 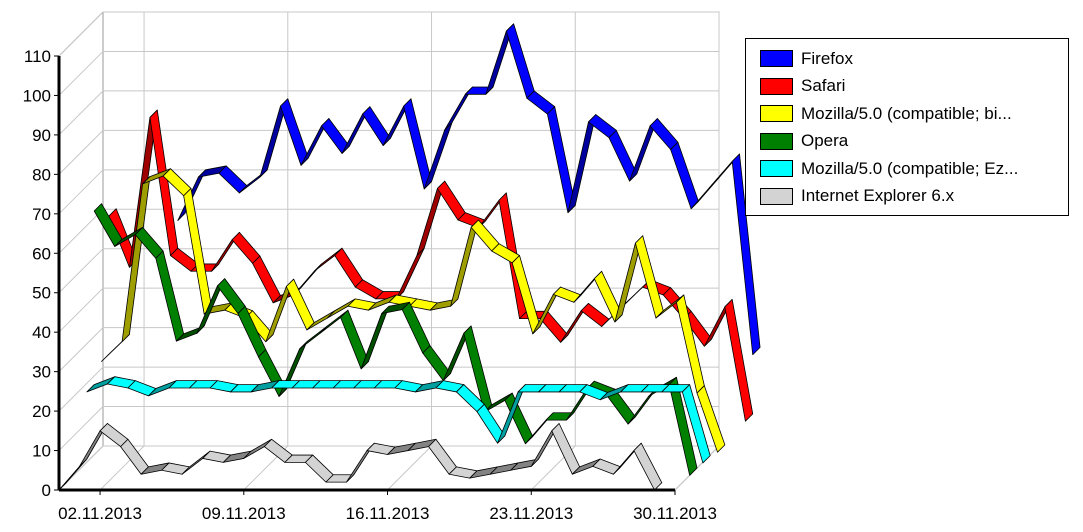 I want to click on x-tick-label: 09.11.2013, so click(x=244, y=513).